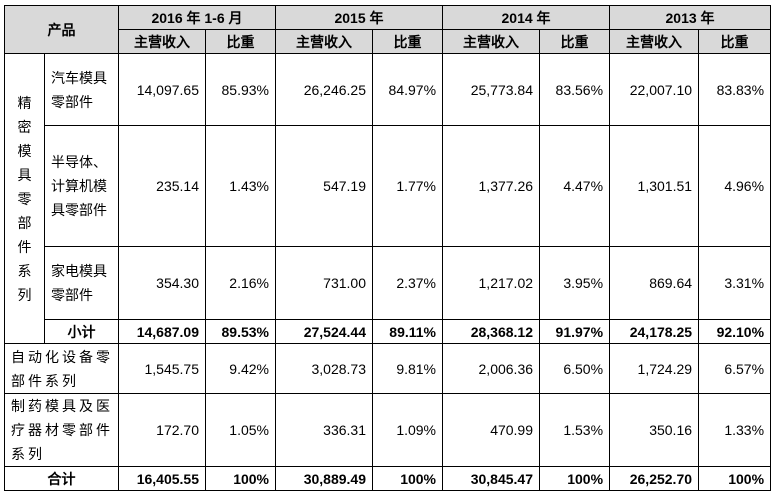 The image size is (775, 491). Describe the element at coordinates (407, 89) in the screenshot. I see `share-cell: 84.97%` at that location.